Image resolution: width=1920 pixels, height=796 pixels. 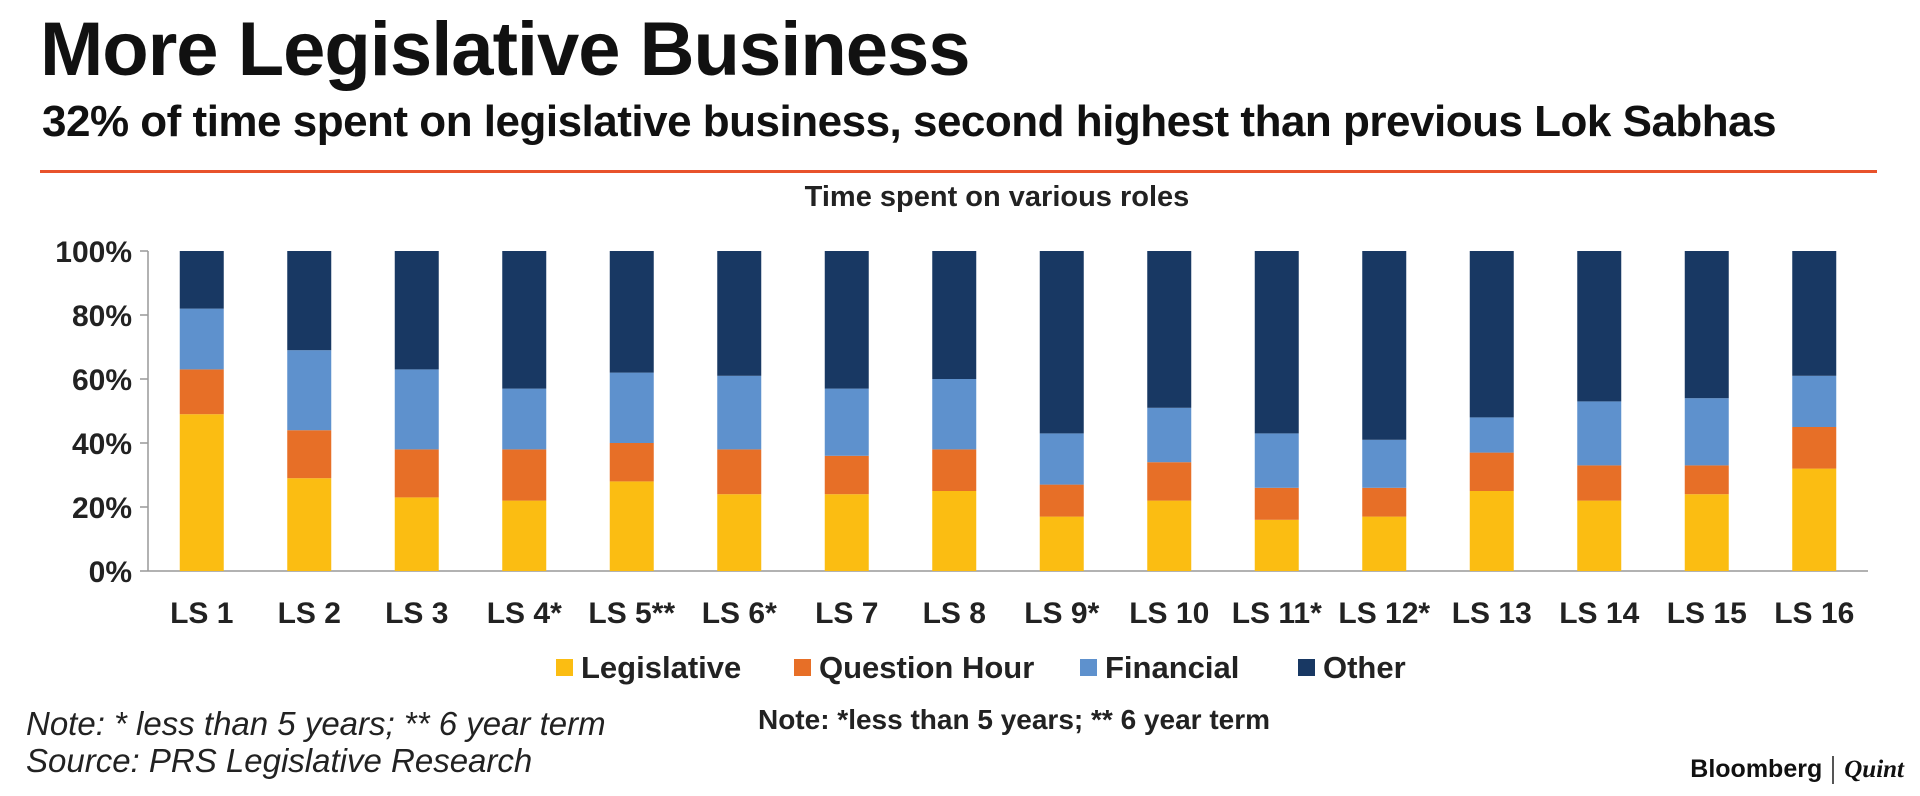 I want to click on legend-label: Question Hour, so click(x=926, y=667).